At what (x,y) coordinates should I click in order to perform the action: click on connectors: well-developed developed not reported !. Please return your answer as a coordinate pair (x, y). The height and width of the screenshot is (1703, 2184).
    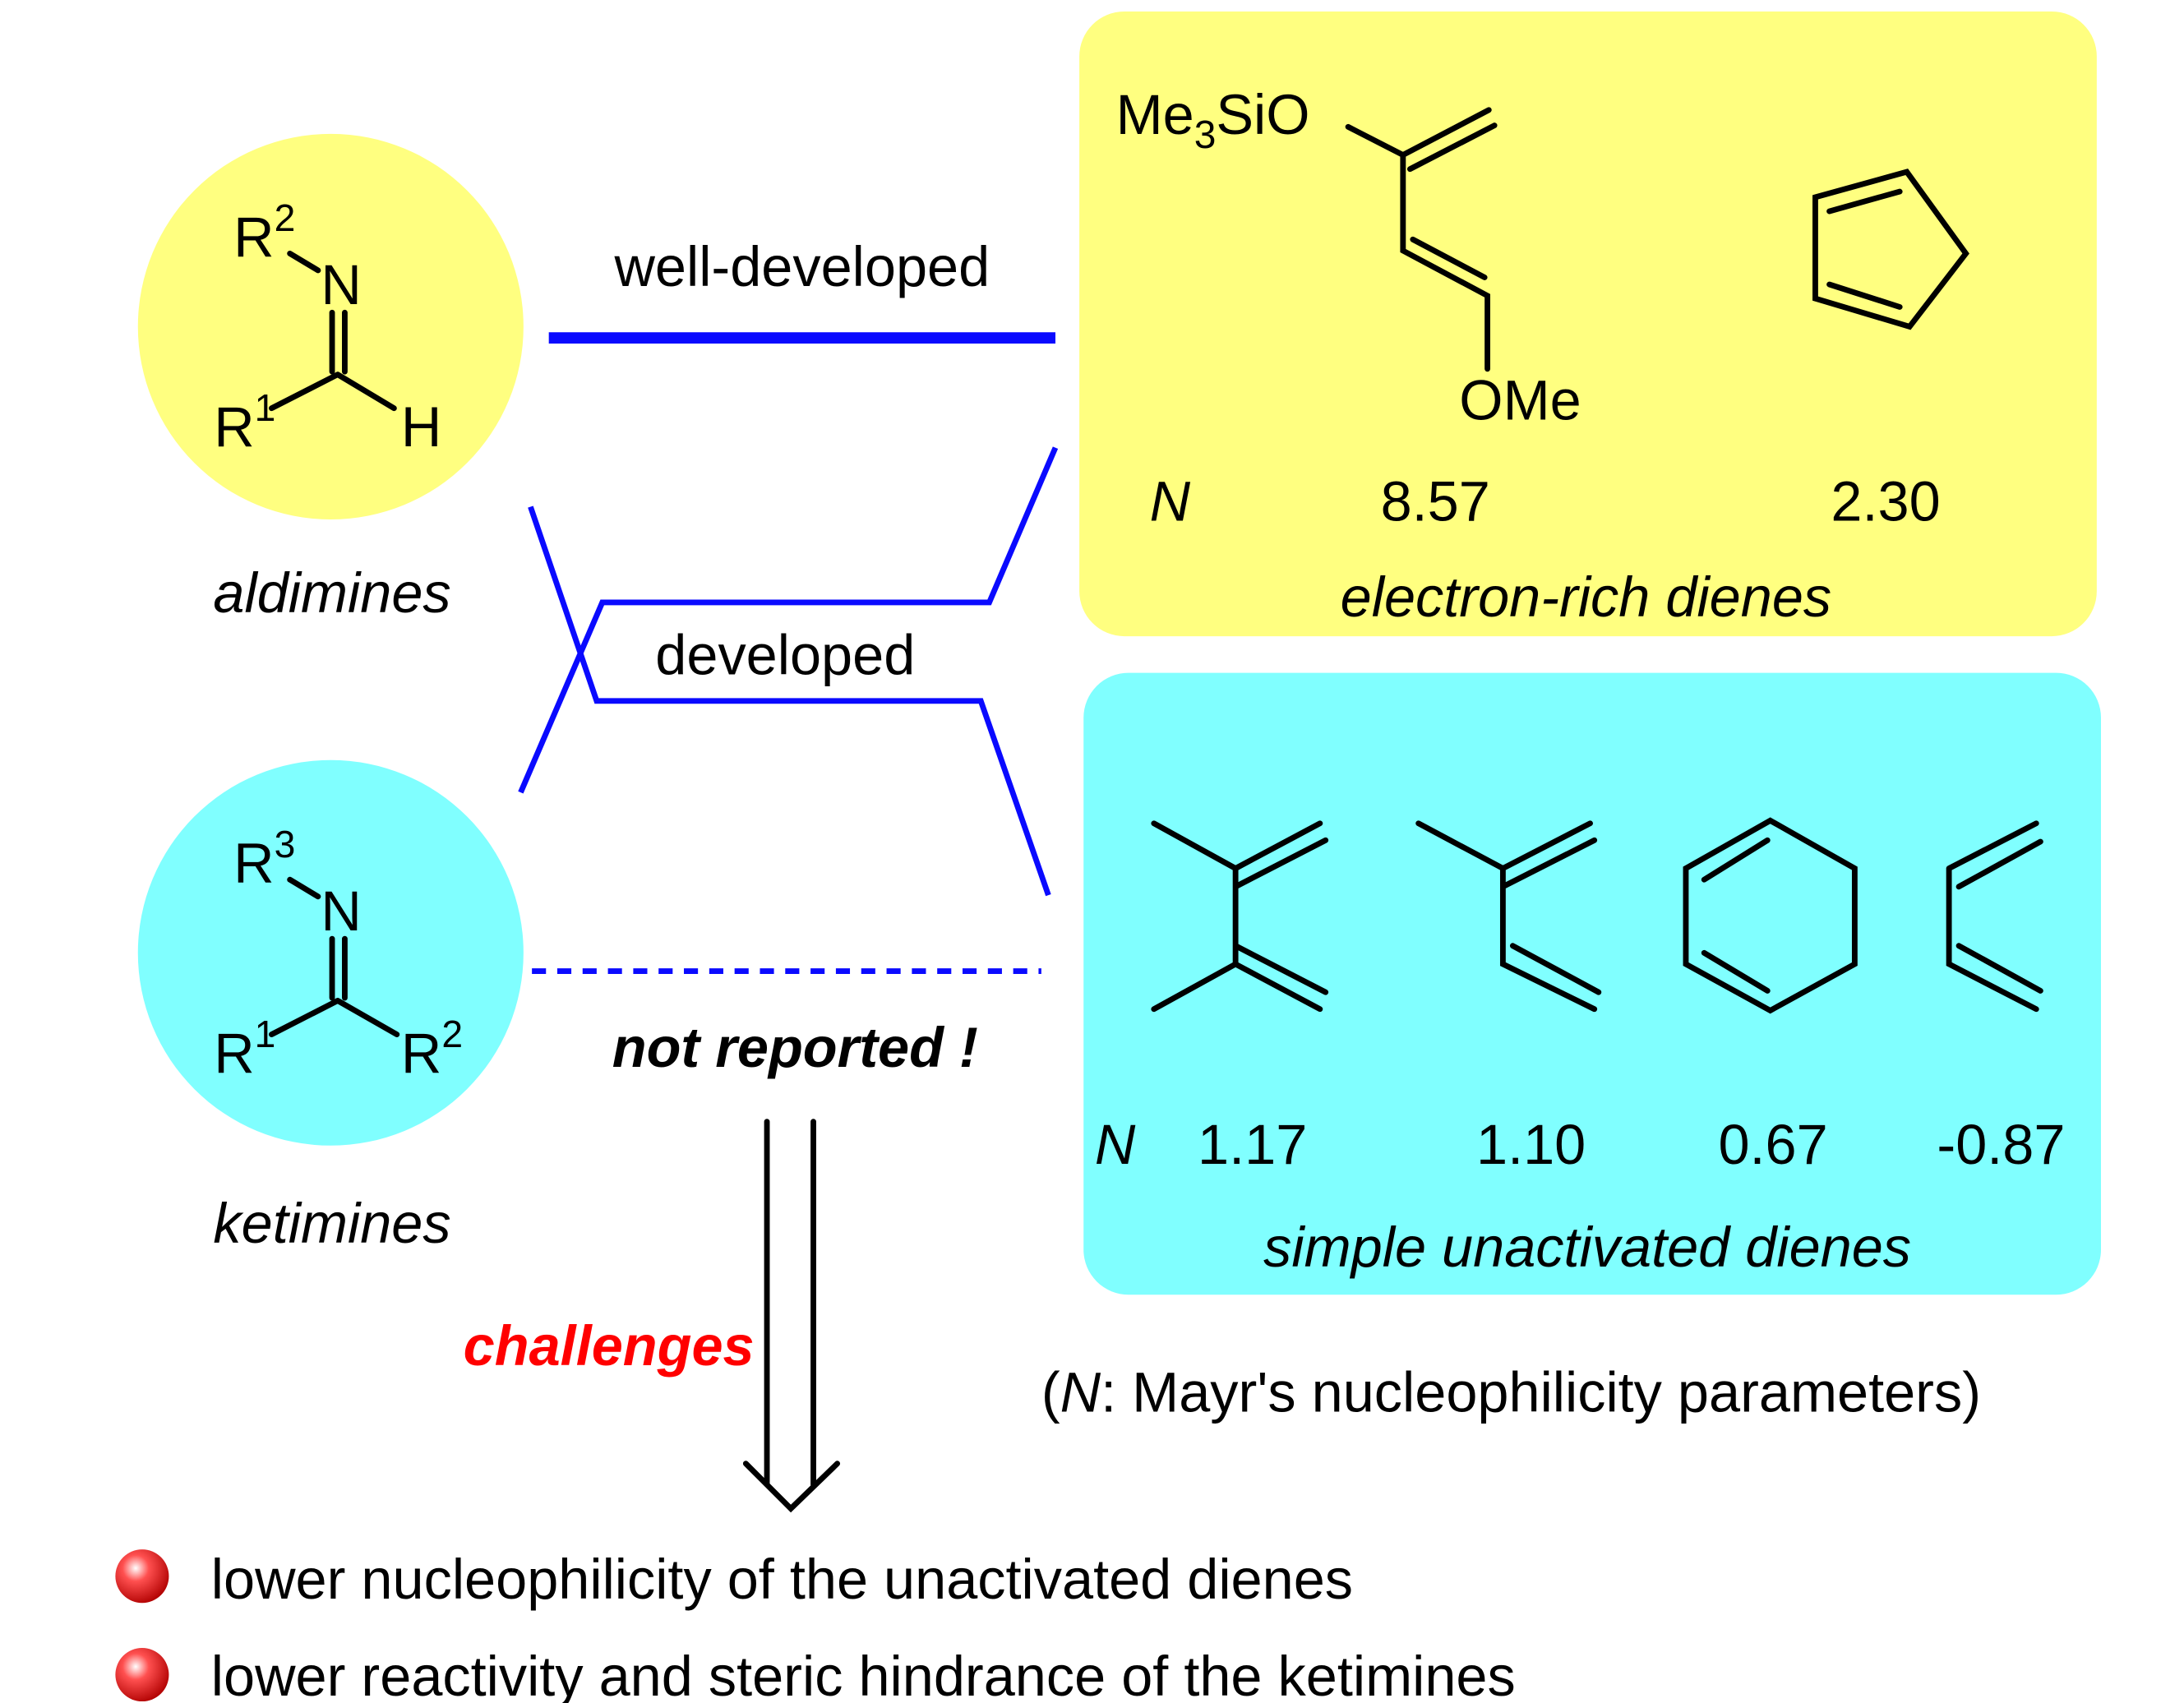
    Looking at the image, I should click on (788, 657).